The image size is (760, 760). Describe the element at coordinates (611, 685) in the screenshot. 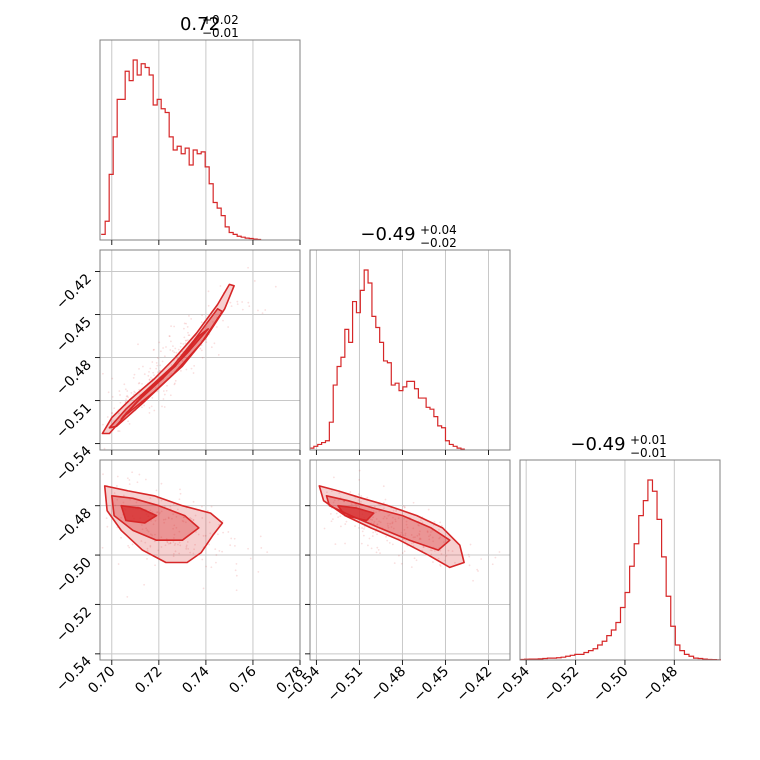

I see `x-tick-label: −0.50` at that location.